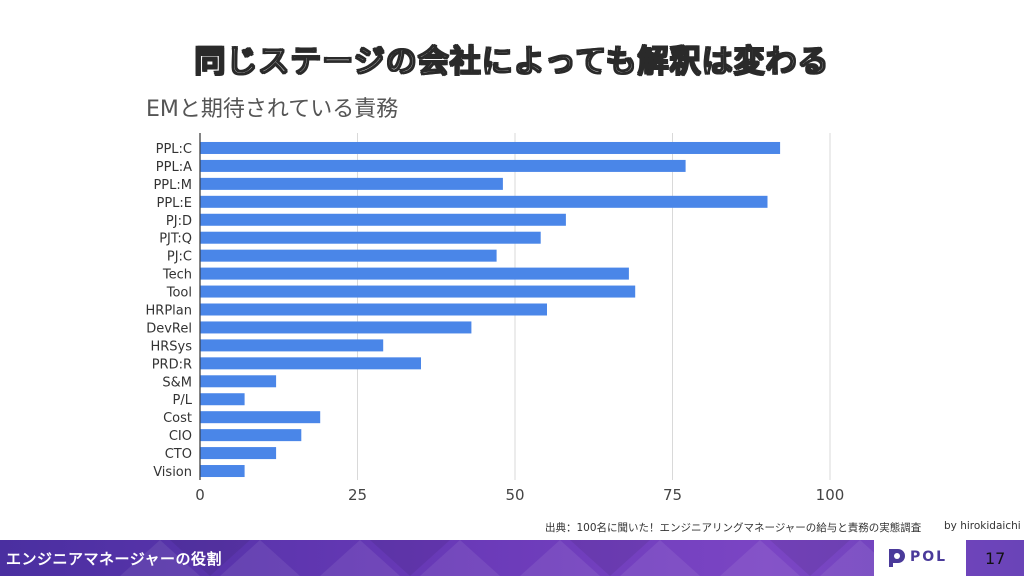  I want to click on x-tick-label: 25, so click(357, 495).